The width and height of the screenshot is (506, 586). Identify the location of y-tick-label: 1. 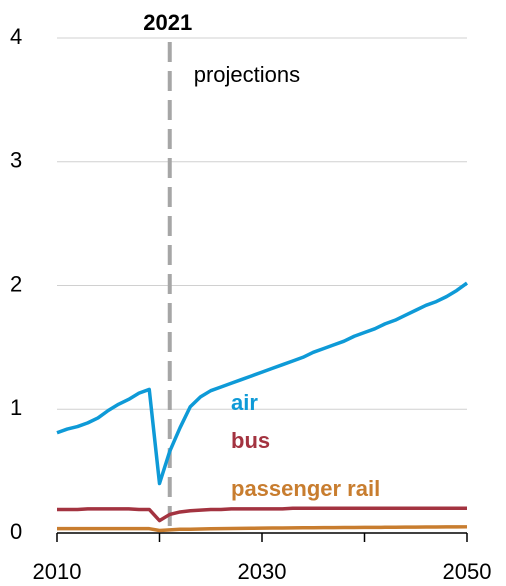
(16, 407).